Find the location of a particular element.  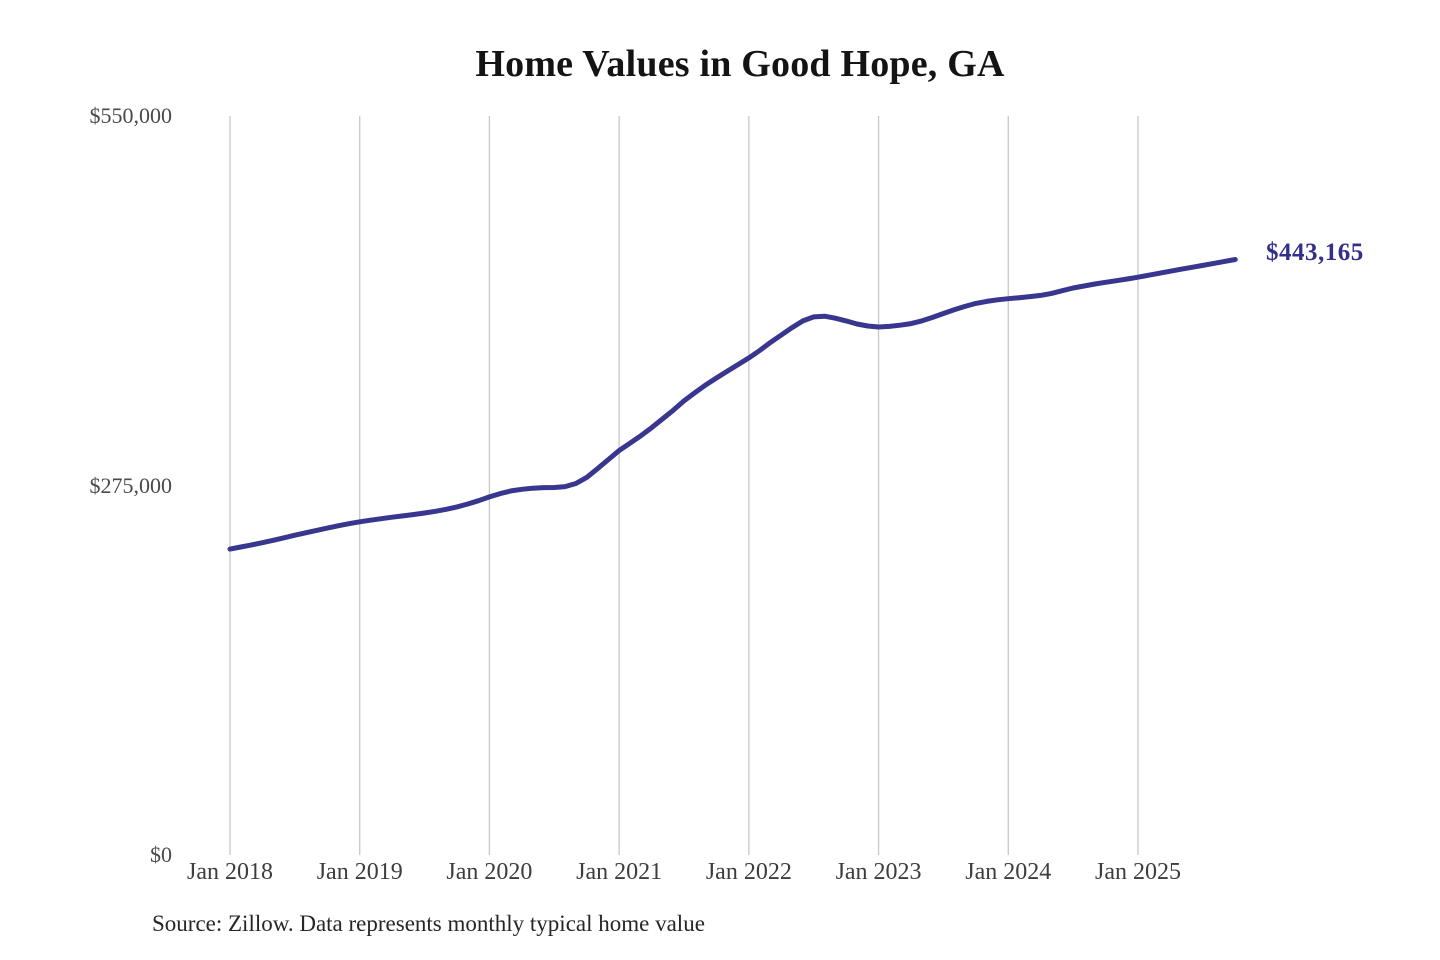

x-axis-label: Jan 2025 is located at coordinates (1137, 872).